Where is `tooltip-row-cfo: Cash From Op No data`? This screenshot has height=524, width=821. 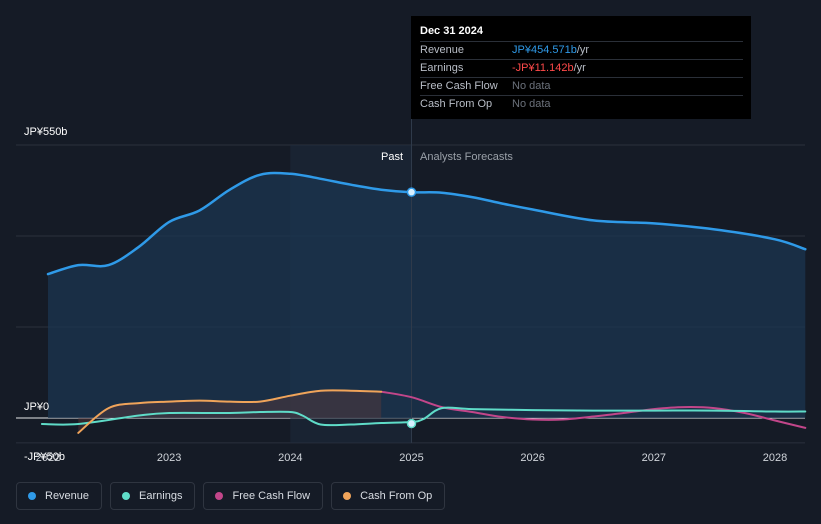
tooltip-row-cfo: Cash From Op No data is located at coordinates (581, 104).